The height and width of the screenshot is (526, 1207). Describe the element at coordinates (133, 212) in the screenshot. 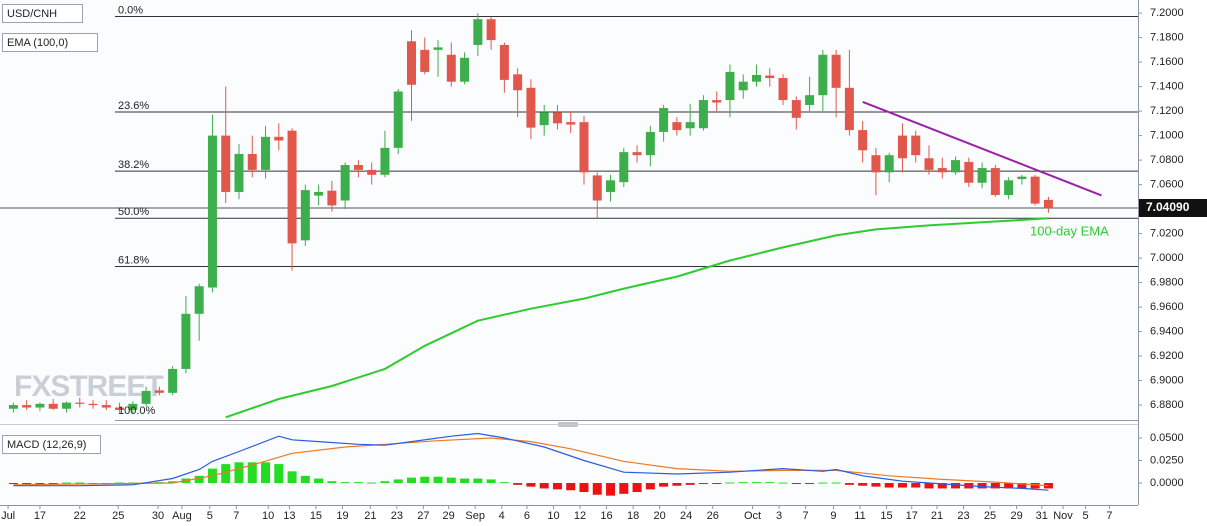

I see `fib-label: 50.0%` at that location.